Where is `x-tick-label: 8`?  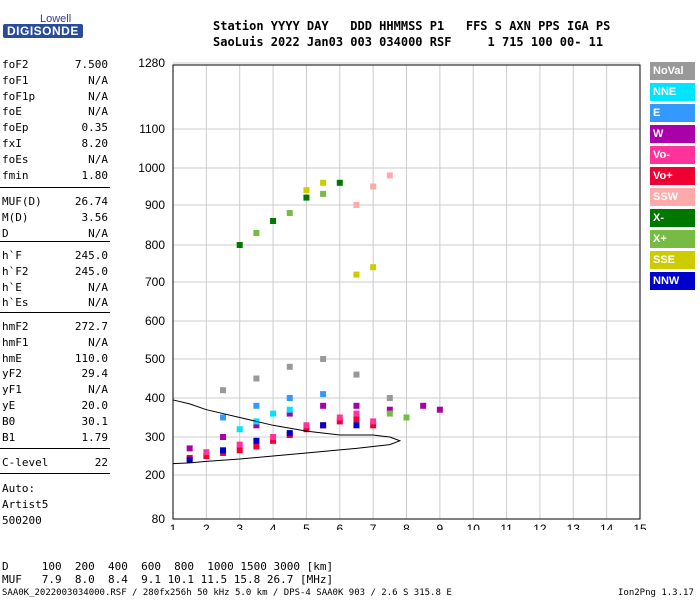
x-tick-label: 8 is located at coordinates (406, 526).